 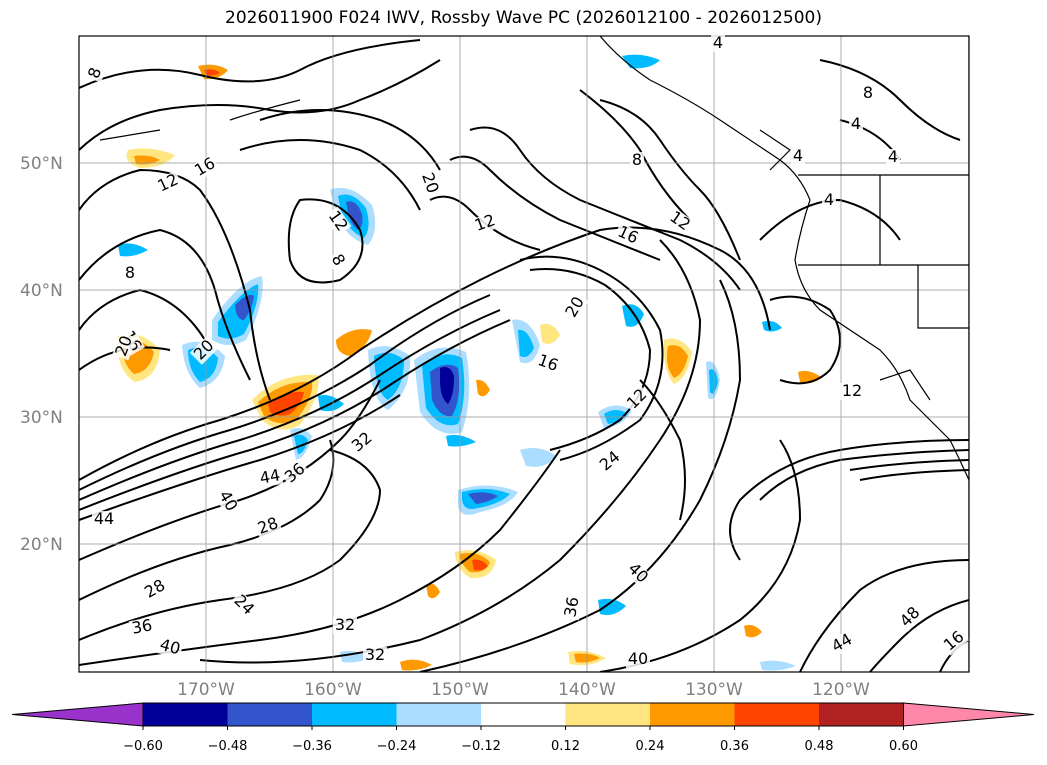 What do you see at coordinates (170, 647) in the screenshot?
I see `contour-label: 40` at bounding box center [170, 647].